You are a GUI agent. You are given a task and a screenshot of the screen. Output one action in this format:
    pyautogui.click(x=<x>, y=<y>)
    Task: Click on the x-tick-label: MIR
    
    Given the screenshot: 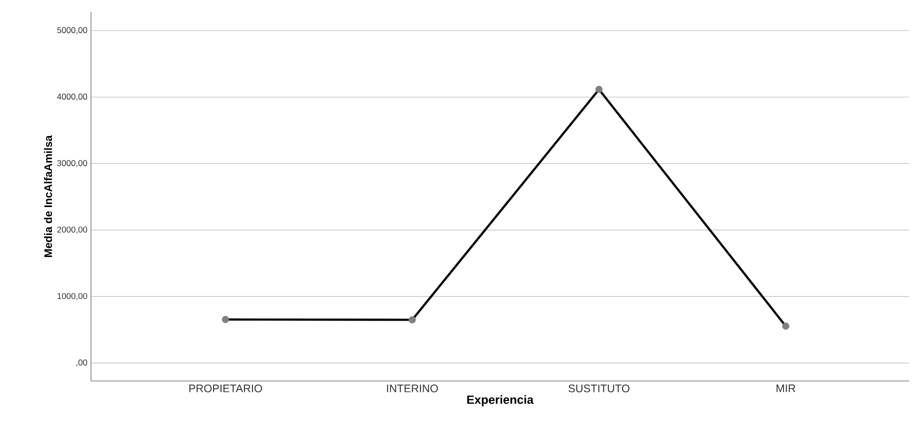 What is the action you would take?
    pyautogui.click(x=786, y=388)
    